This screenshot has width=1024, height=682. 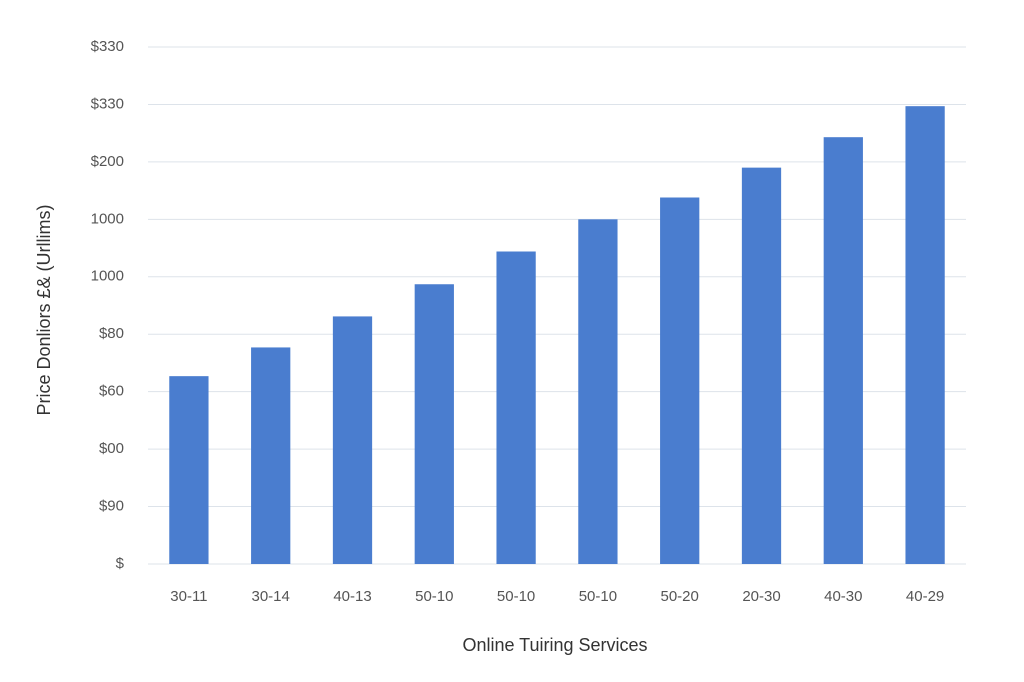 I want to click on x-tick-label: 50-20, so click(x=680, y=596).